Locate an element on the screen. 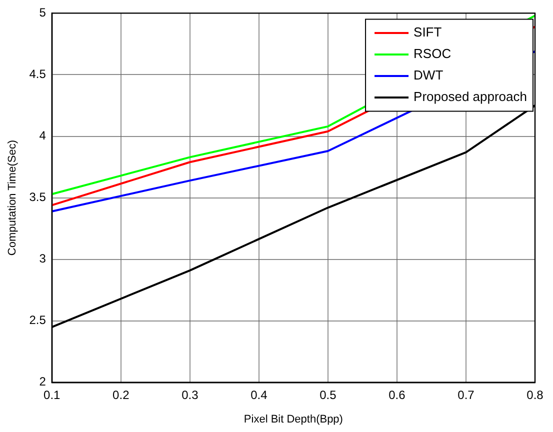 The image size is (553, 432). x-tick-label: 0.3 is located at coordinates (190, 395).